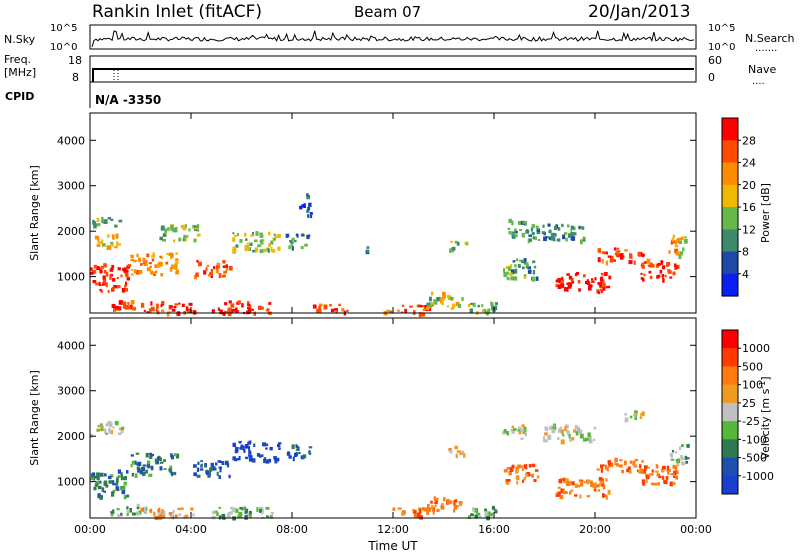  I want to click on colorbar-tick-label: 8, so click(745, 252).